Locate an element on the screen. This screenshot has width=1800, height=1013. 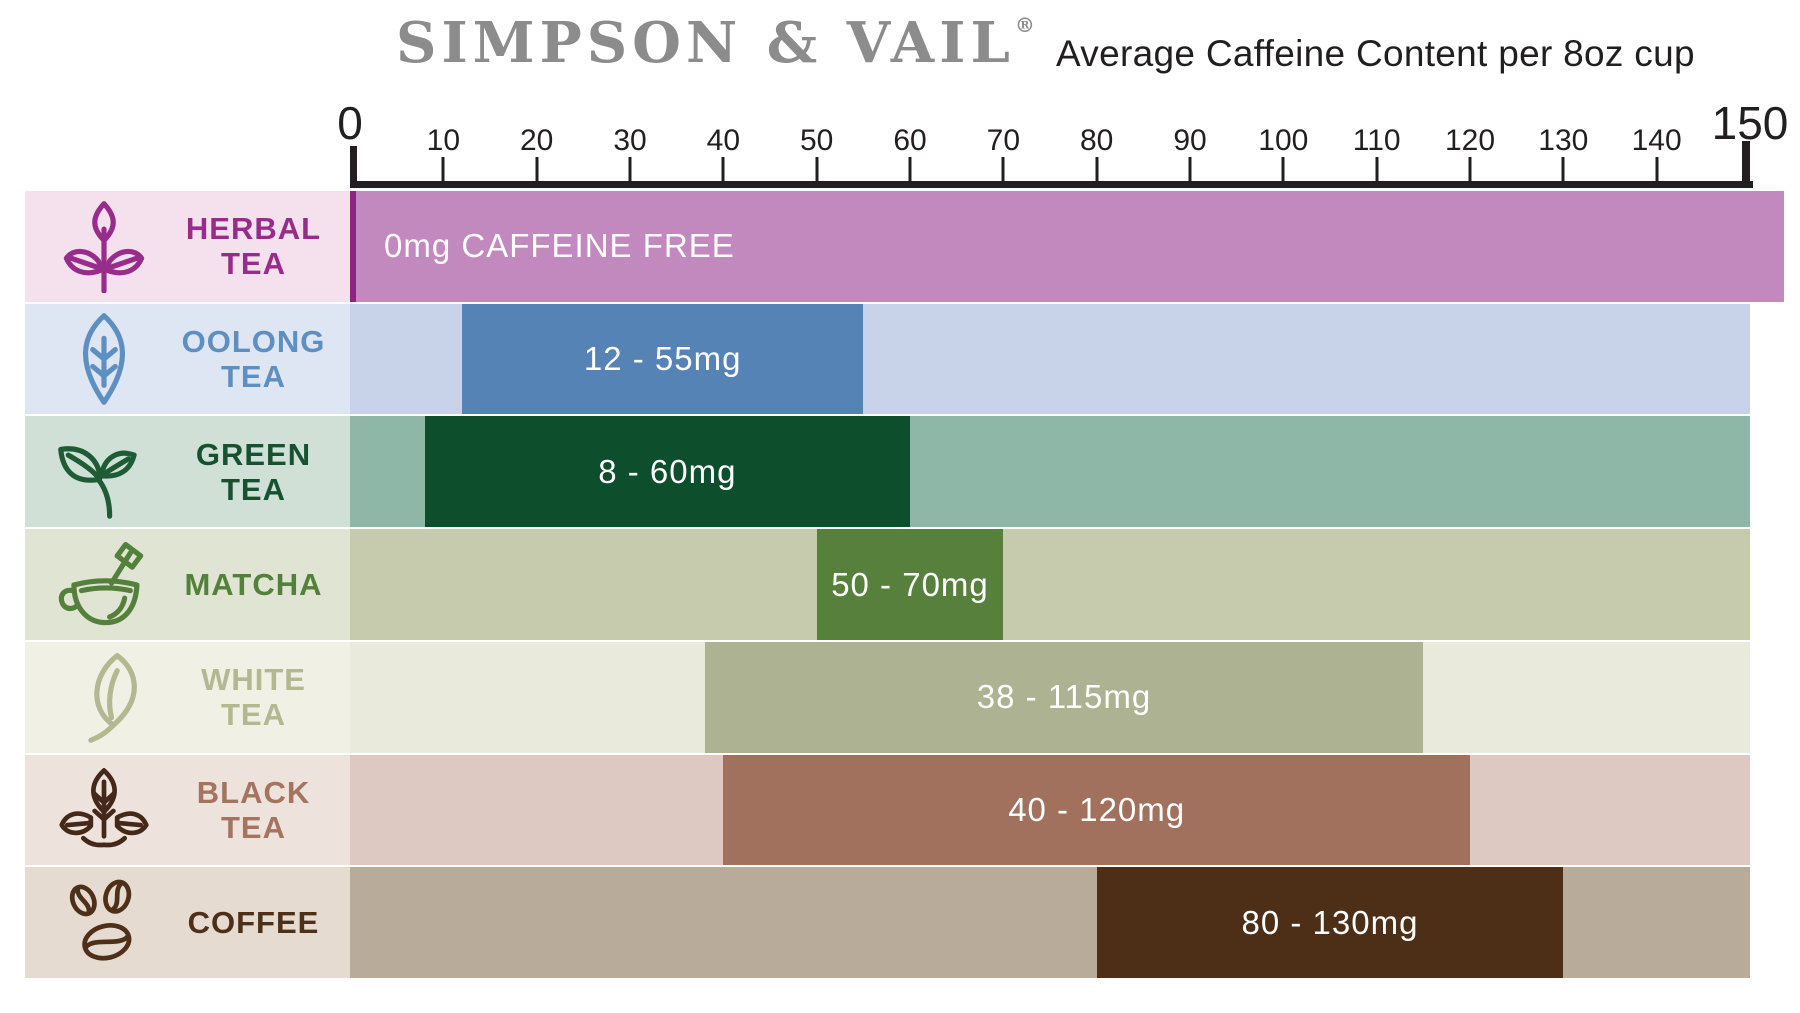
x-axis-ticks: 0 10 20 30 40 50 60 70 80 90 100 110 120 130 140 150 is located at coordinates (1062, 142).